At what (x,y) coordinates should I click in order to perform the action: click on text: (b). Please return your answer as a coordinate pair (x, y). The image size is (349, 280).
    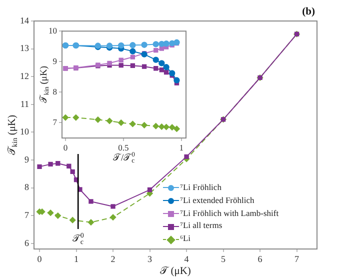
    Looking at the image, I should click on (309, 12).